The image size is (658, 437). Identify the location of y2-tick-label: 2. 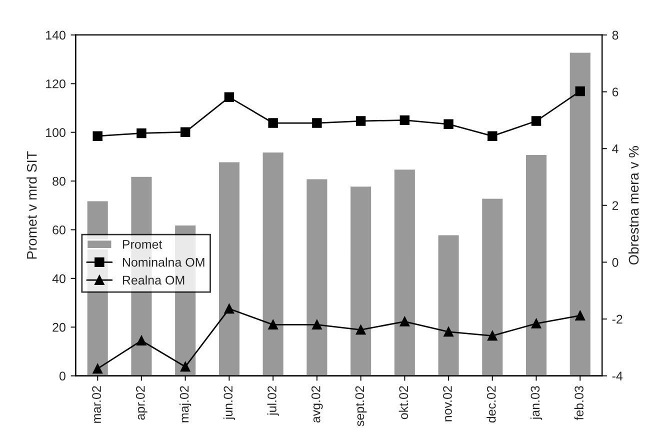
(615, 205).